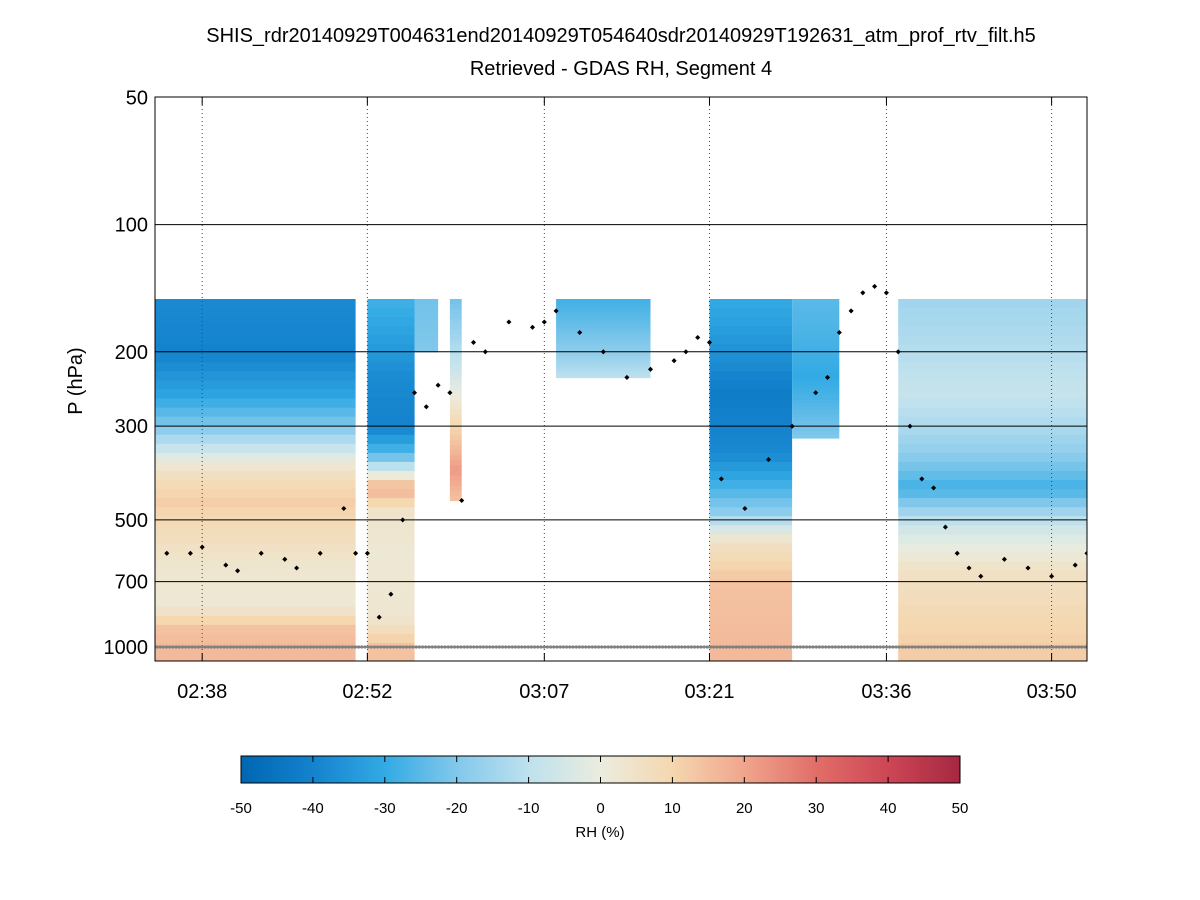  What do you see at coordinates (367, 692) in the screenshot?
I see `x-tick-label: 02:52` at bounding box center [367, 692].